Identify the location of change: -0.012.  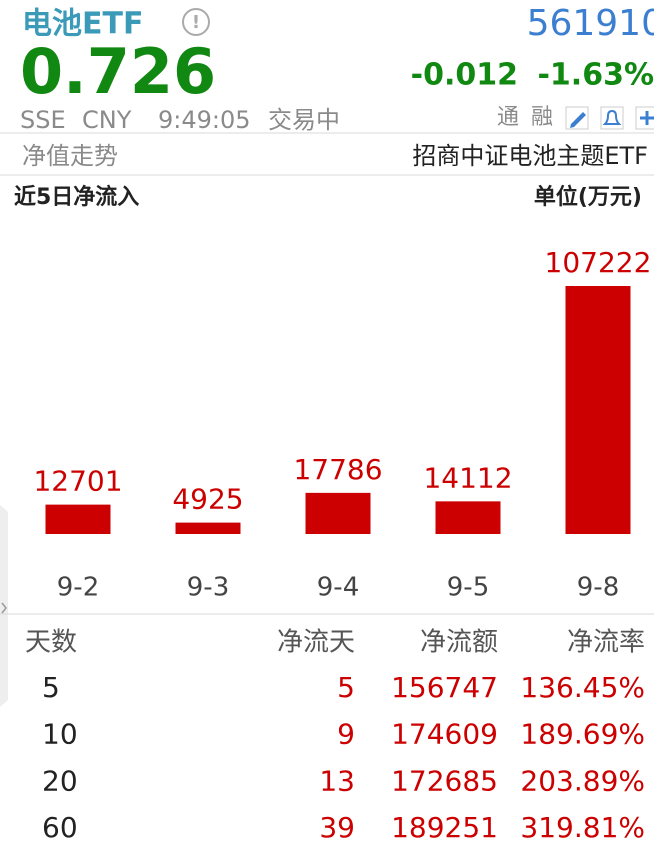
(464, 75).